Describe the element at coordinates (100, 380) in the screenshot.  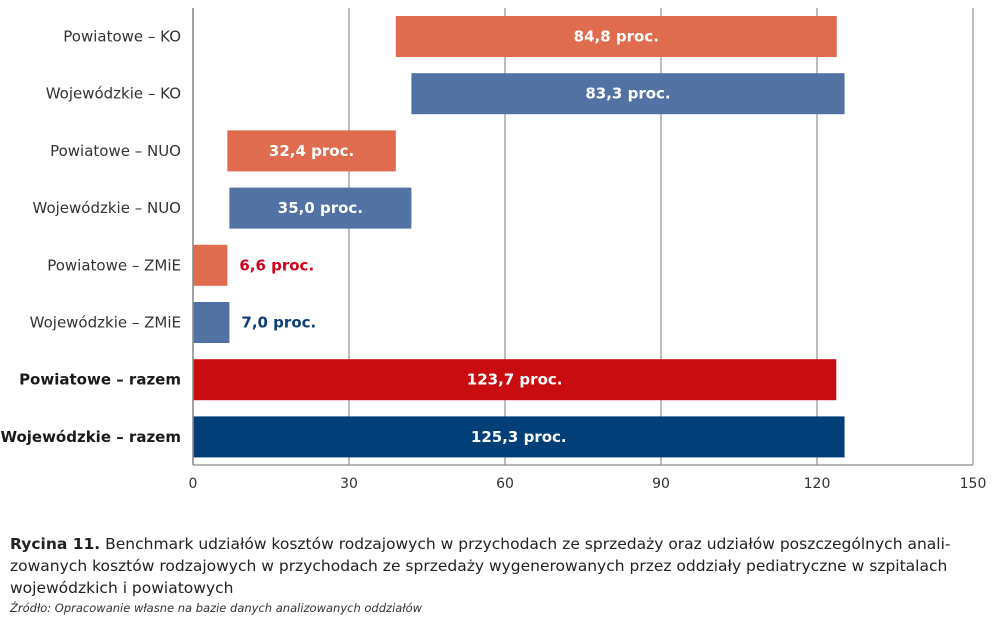
I see `category-label: Powiatowe – razem` at that location.